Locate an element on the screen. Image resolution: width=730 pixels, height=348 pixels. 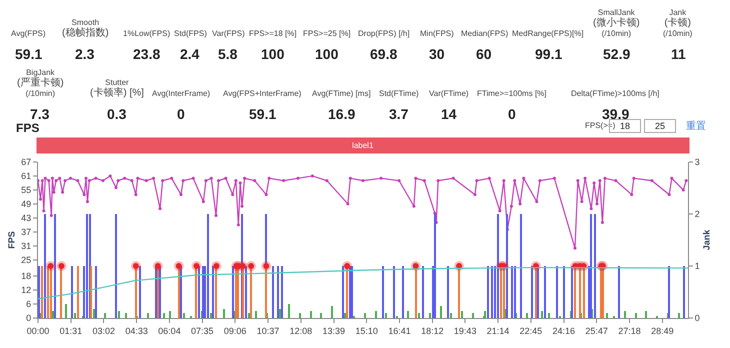
data-label: 7.3 is located at coordinates (40, 114).